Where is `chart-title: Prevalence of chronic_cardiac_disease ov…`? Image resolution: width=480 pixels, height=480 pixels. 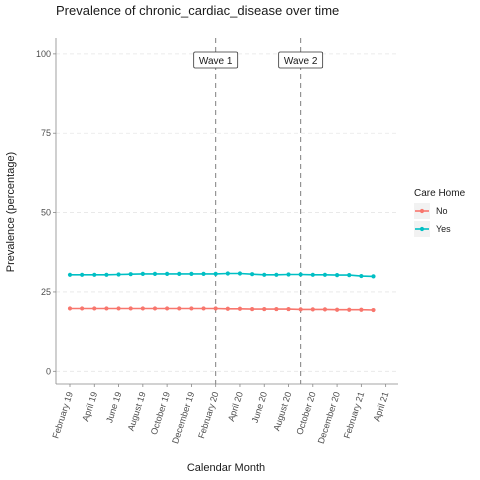
chart-title: Prevalence of chronic_cardiac_disease ov… is located at coordinates (197, 10).